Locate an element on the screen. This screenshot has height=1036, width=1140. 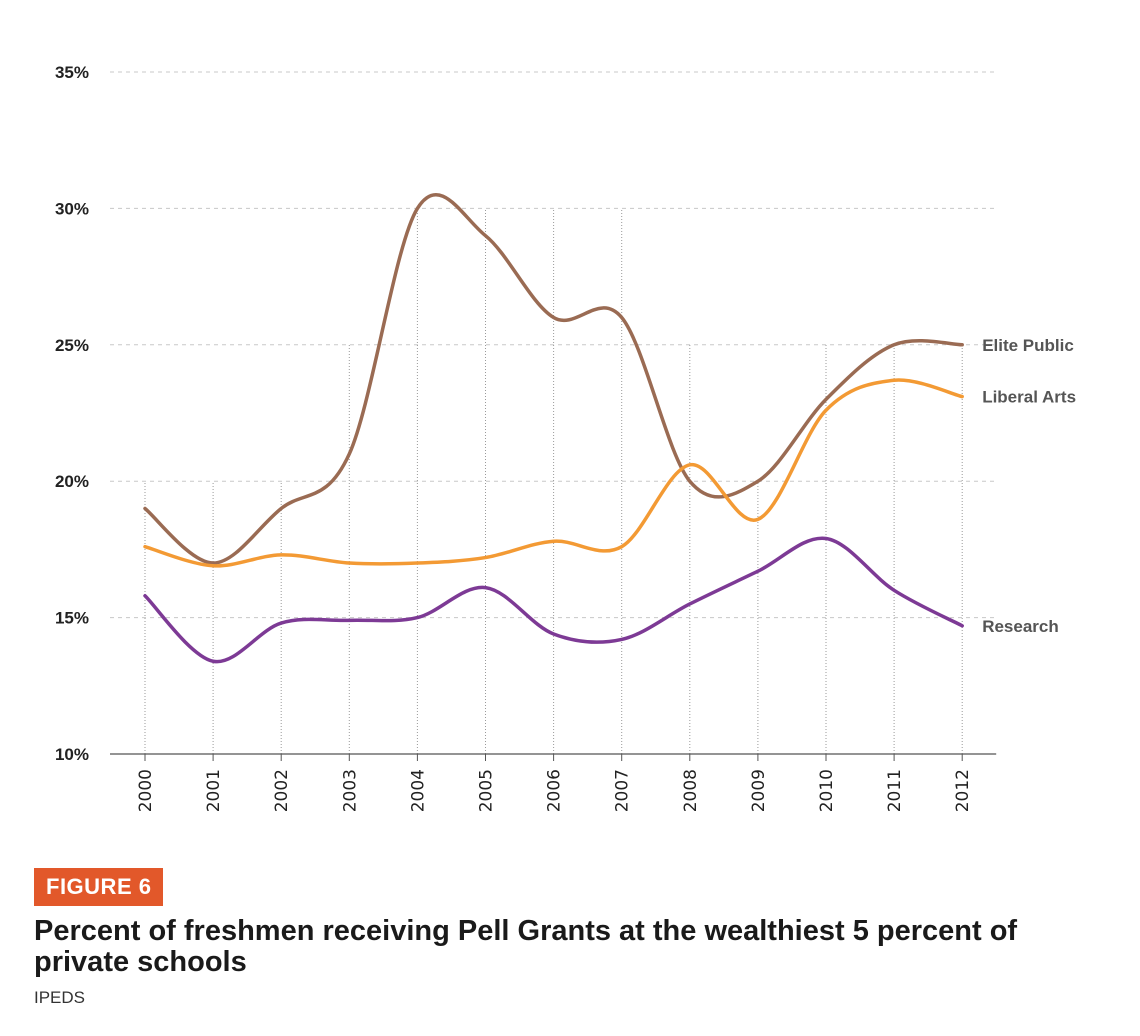
x-tick-label: 2010 is located at coordinates (827, 790).